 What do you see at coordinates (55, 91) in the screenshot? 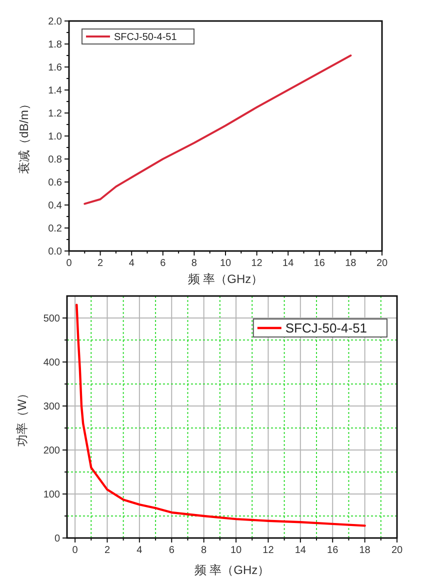
I see `y-tick-label: 1.4` at bounding box center [55, 91].